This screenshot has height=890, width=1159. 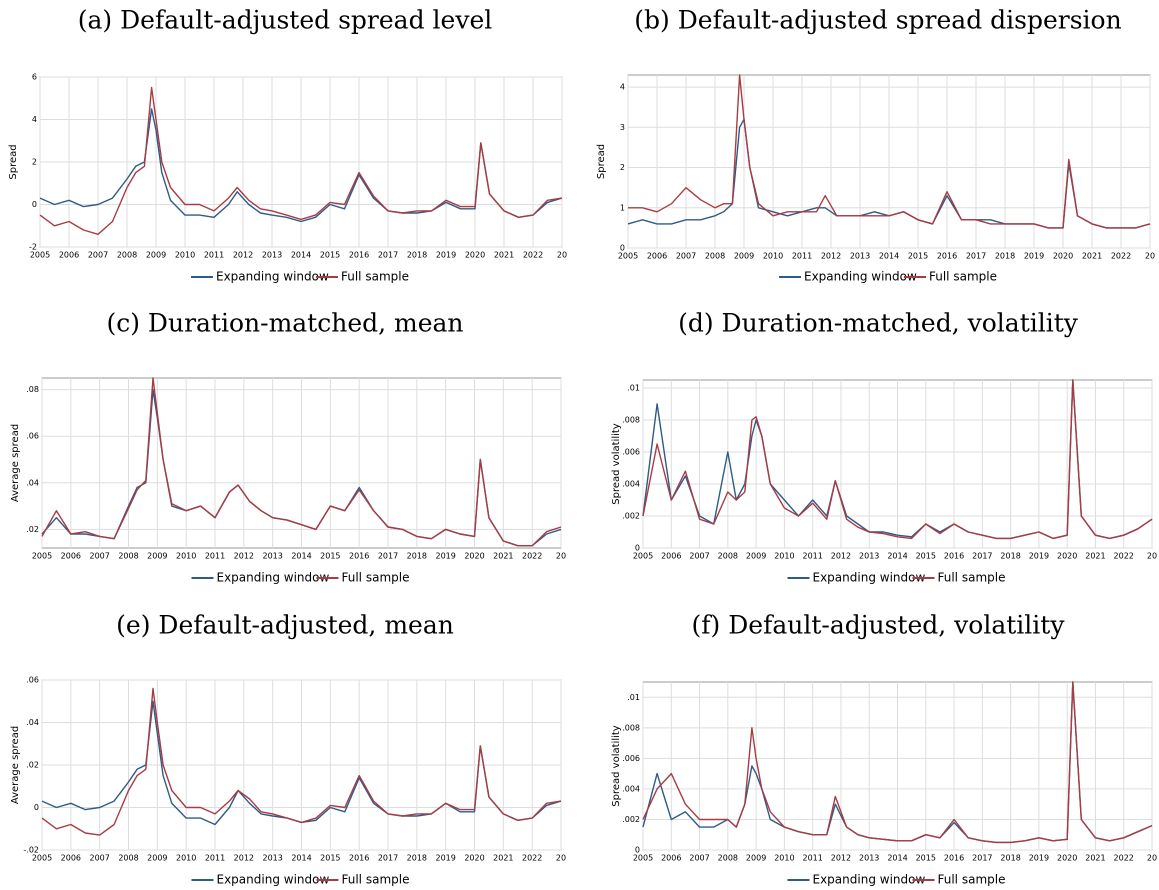 I want to click on y-tick-label: 6, so click(x=34, y=77).